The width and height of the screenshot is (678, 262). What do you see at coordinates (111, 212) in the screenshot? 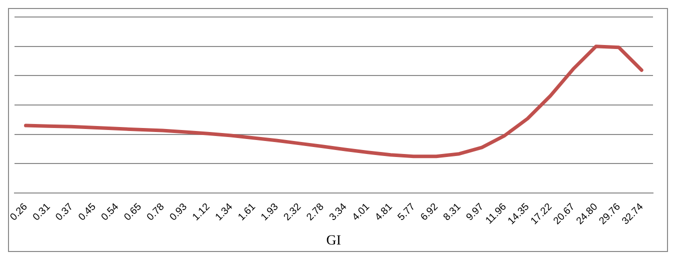
I see `x-tick-label: 0.54` at bounding box center [111, 212].